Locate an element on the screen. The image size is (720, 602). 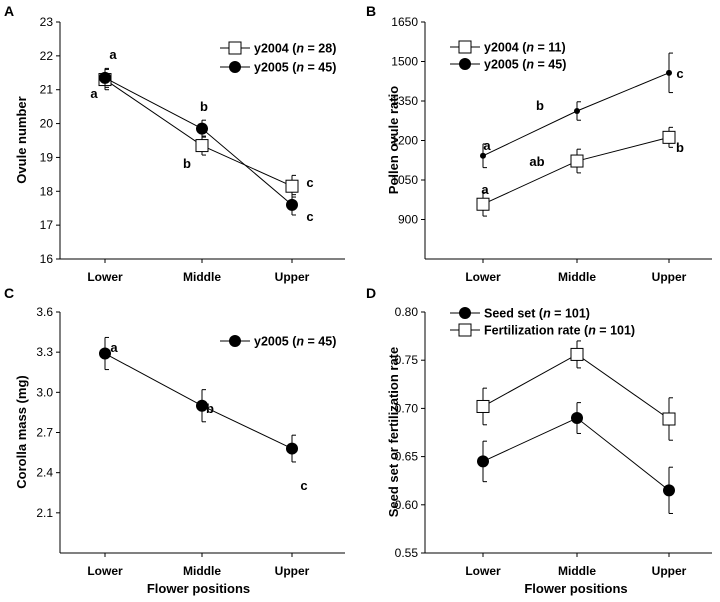
y-tick-label: 18 is located at coordinates (47, 191).